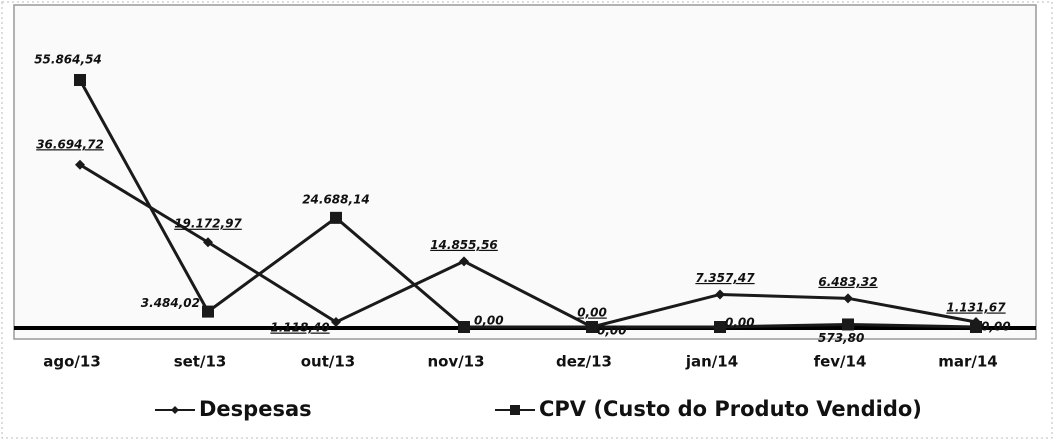  I want to click on legend-label: CPV (Custo do Produto Vendido), so click(730, 409).